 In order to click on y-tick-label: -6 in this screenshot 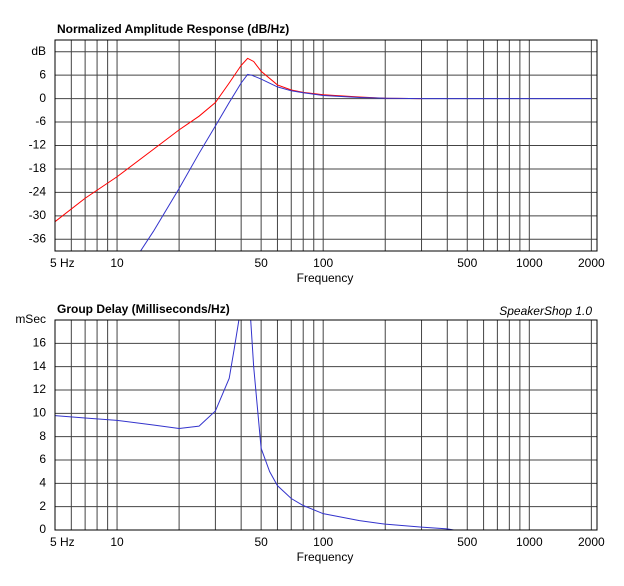, I will do `click(40, 121)`.